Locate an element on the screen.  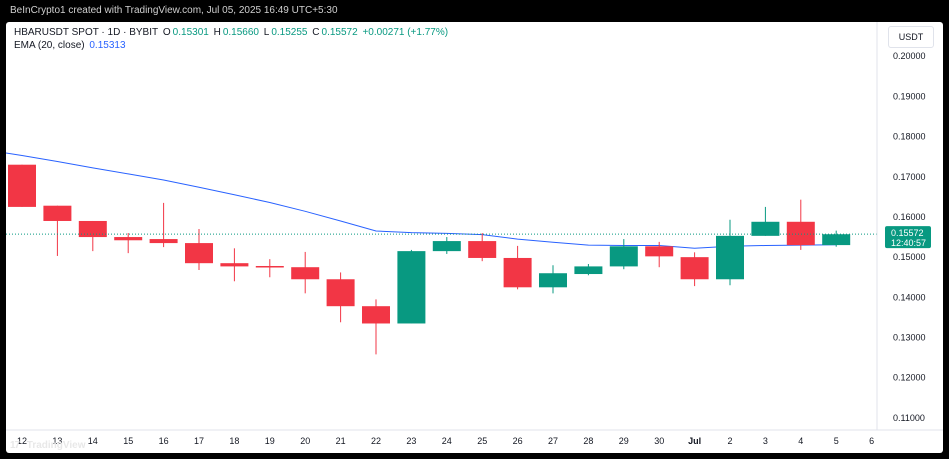
x-tick-label: 2 is located at coordinates (729, 441).